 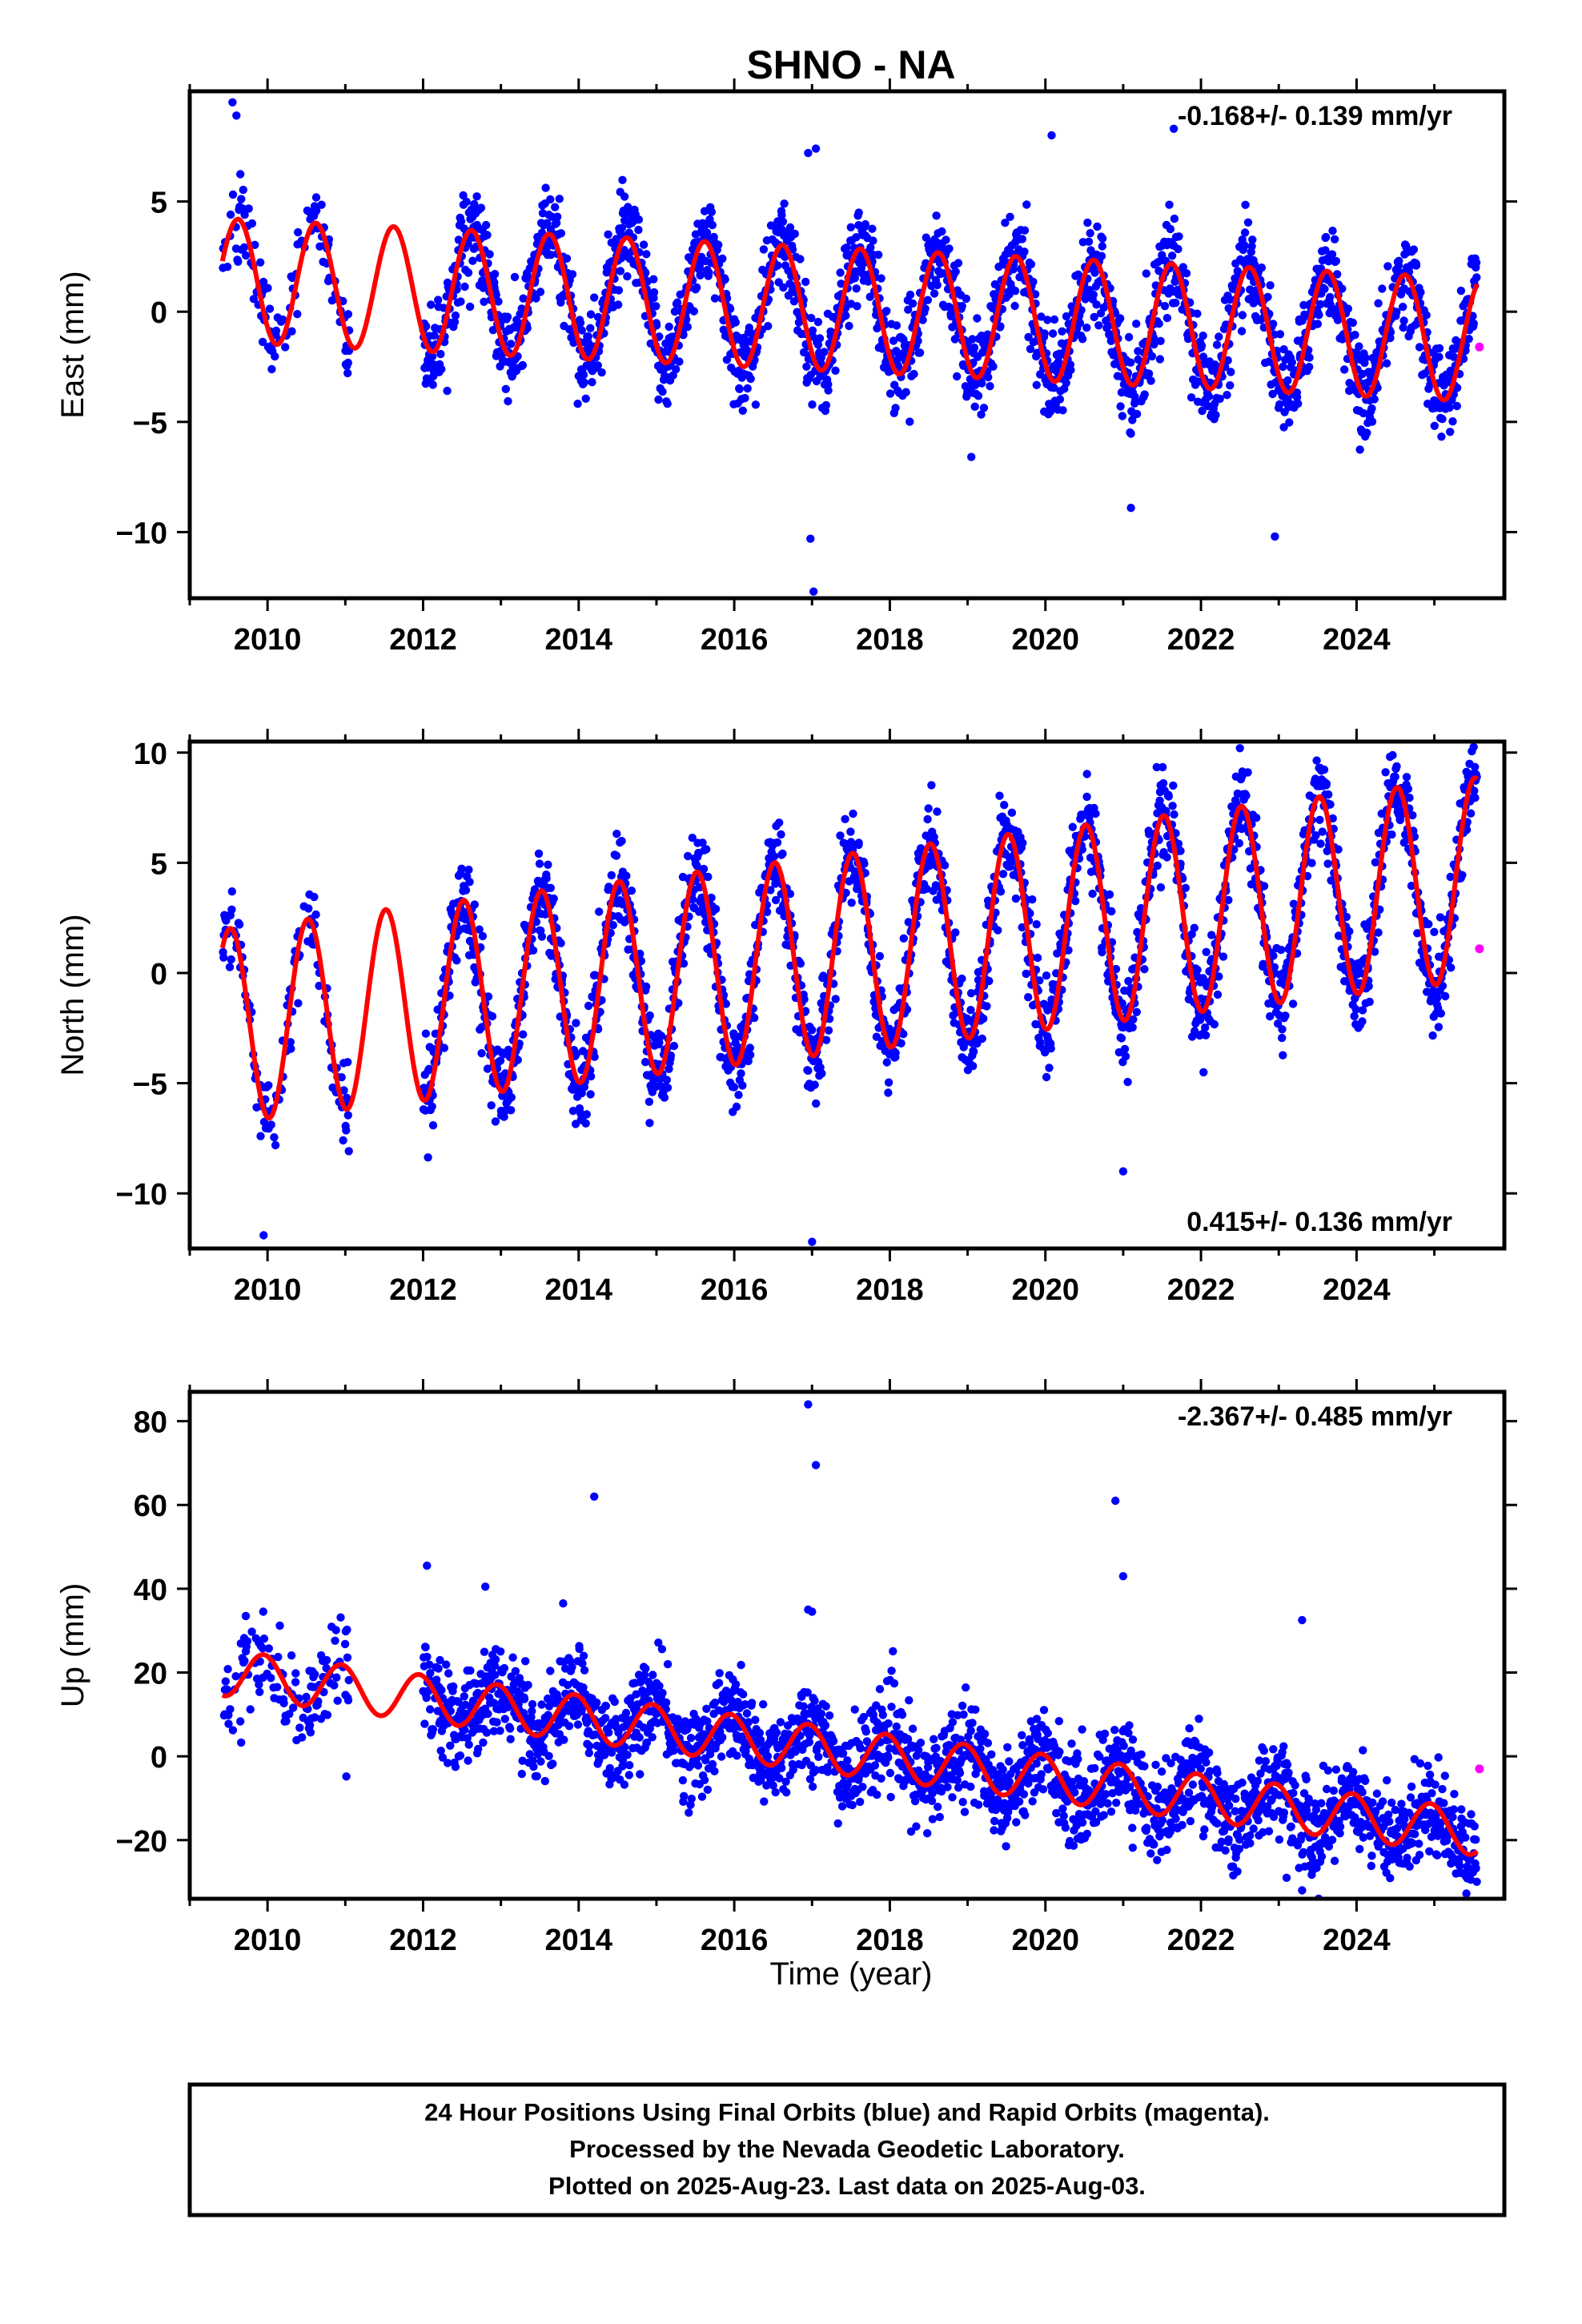 I want to click on rate-annotation: 0.415+/- 0.136 mm/yr, so click(x=1319, y=1222).